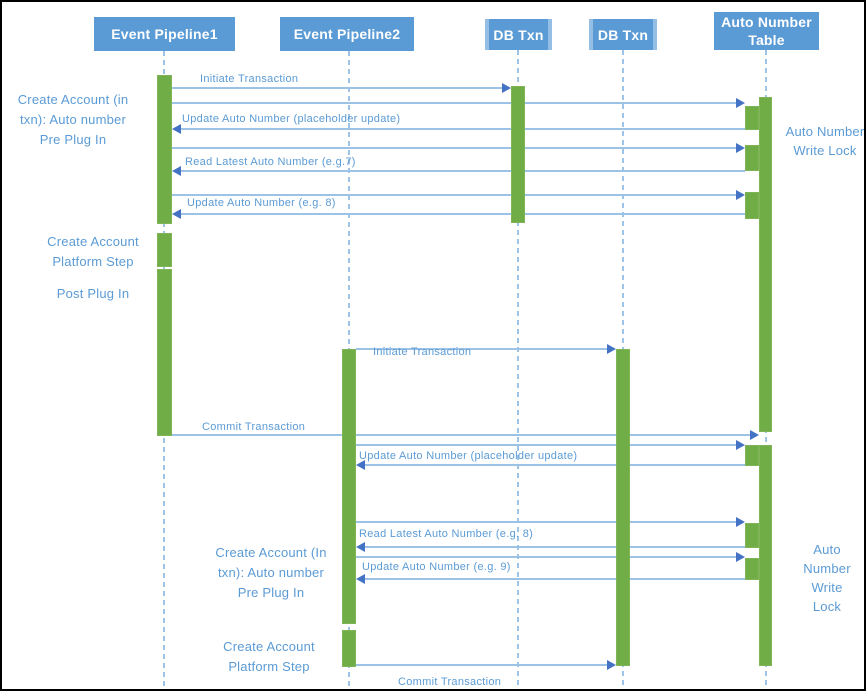 The image size is (866, 691). What do you see at coordinates (623, 34) in the screenshot?
I see `actor-db-txn-2: DB Txn` at bounding box center [623, 34].